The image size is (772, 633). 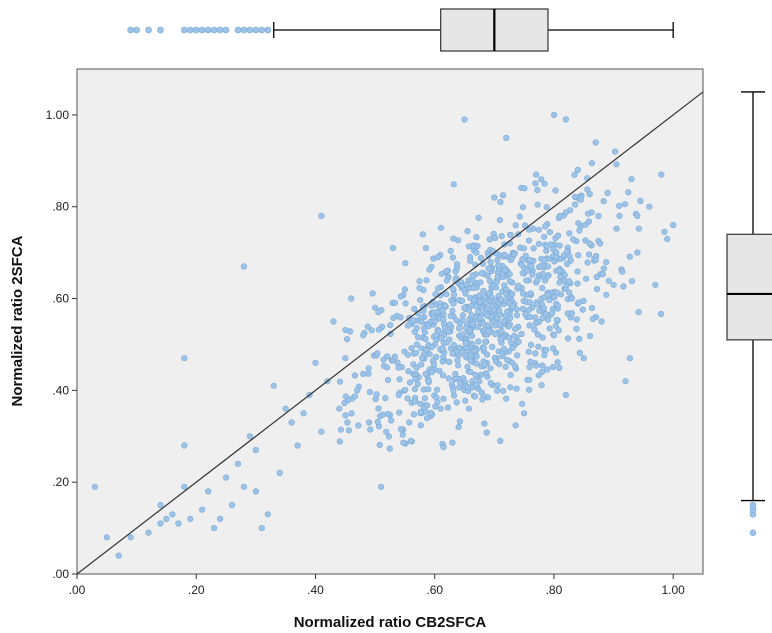 I want to click on x-tick-label: .00, so click(x=77, y=590).